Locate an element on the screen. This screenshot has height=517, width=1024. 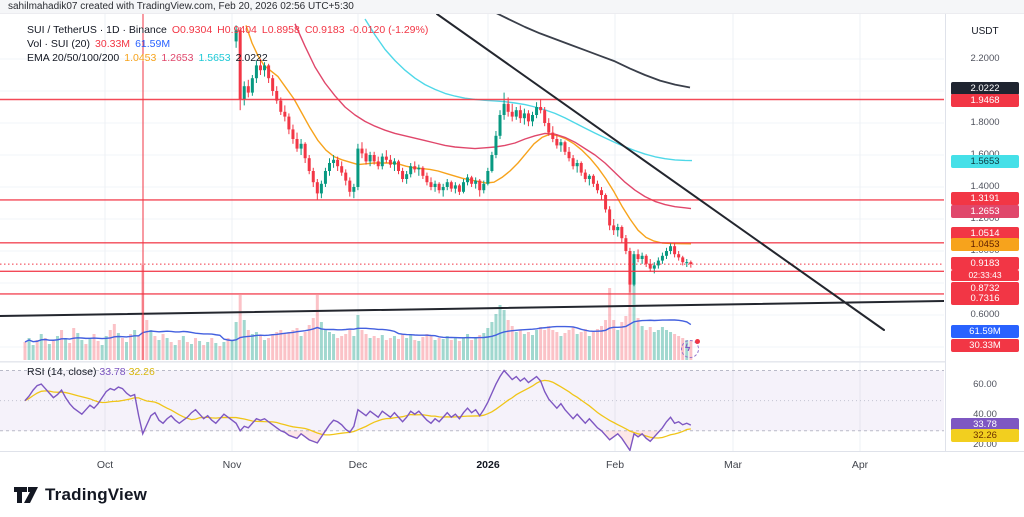
price-badge: 0.7316 is located at coordinates (985, 298).